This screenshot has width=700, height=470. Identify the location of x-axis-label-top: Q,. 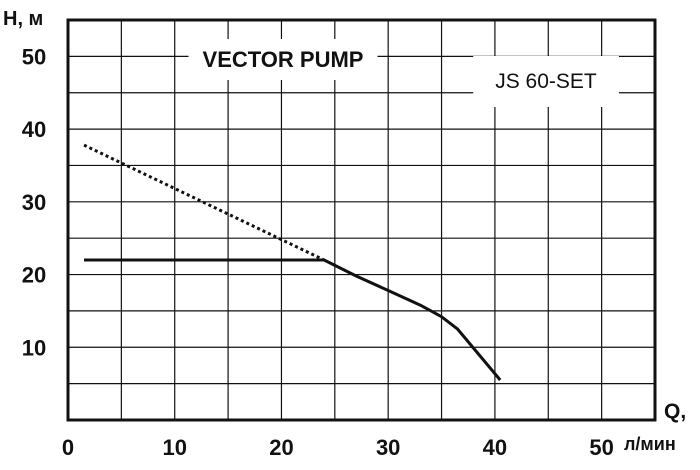
(675, 411).